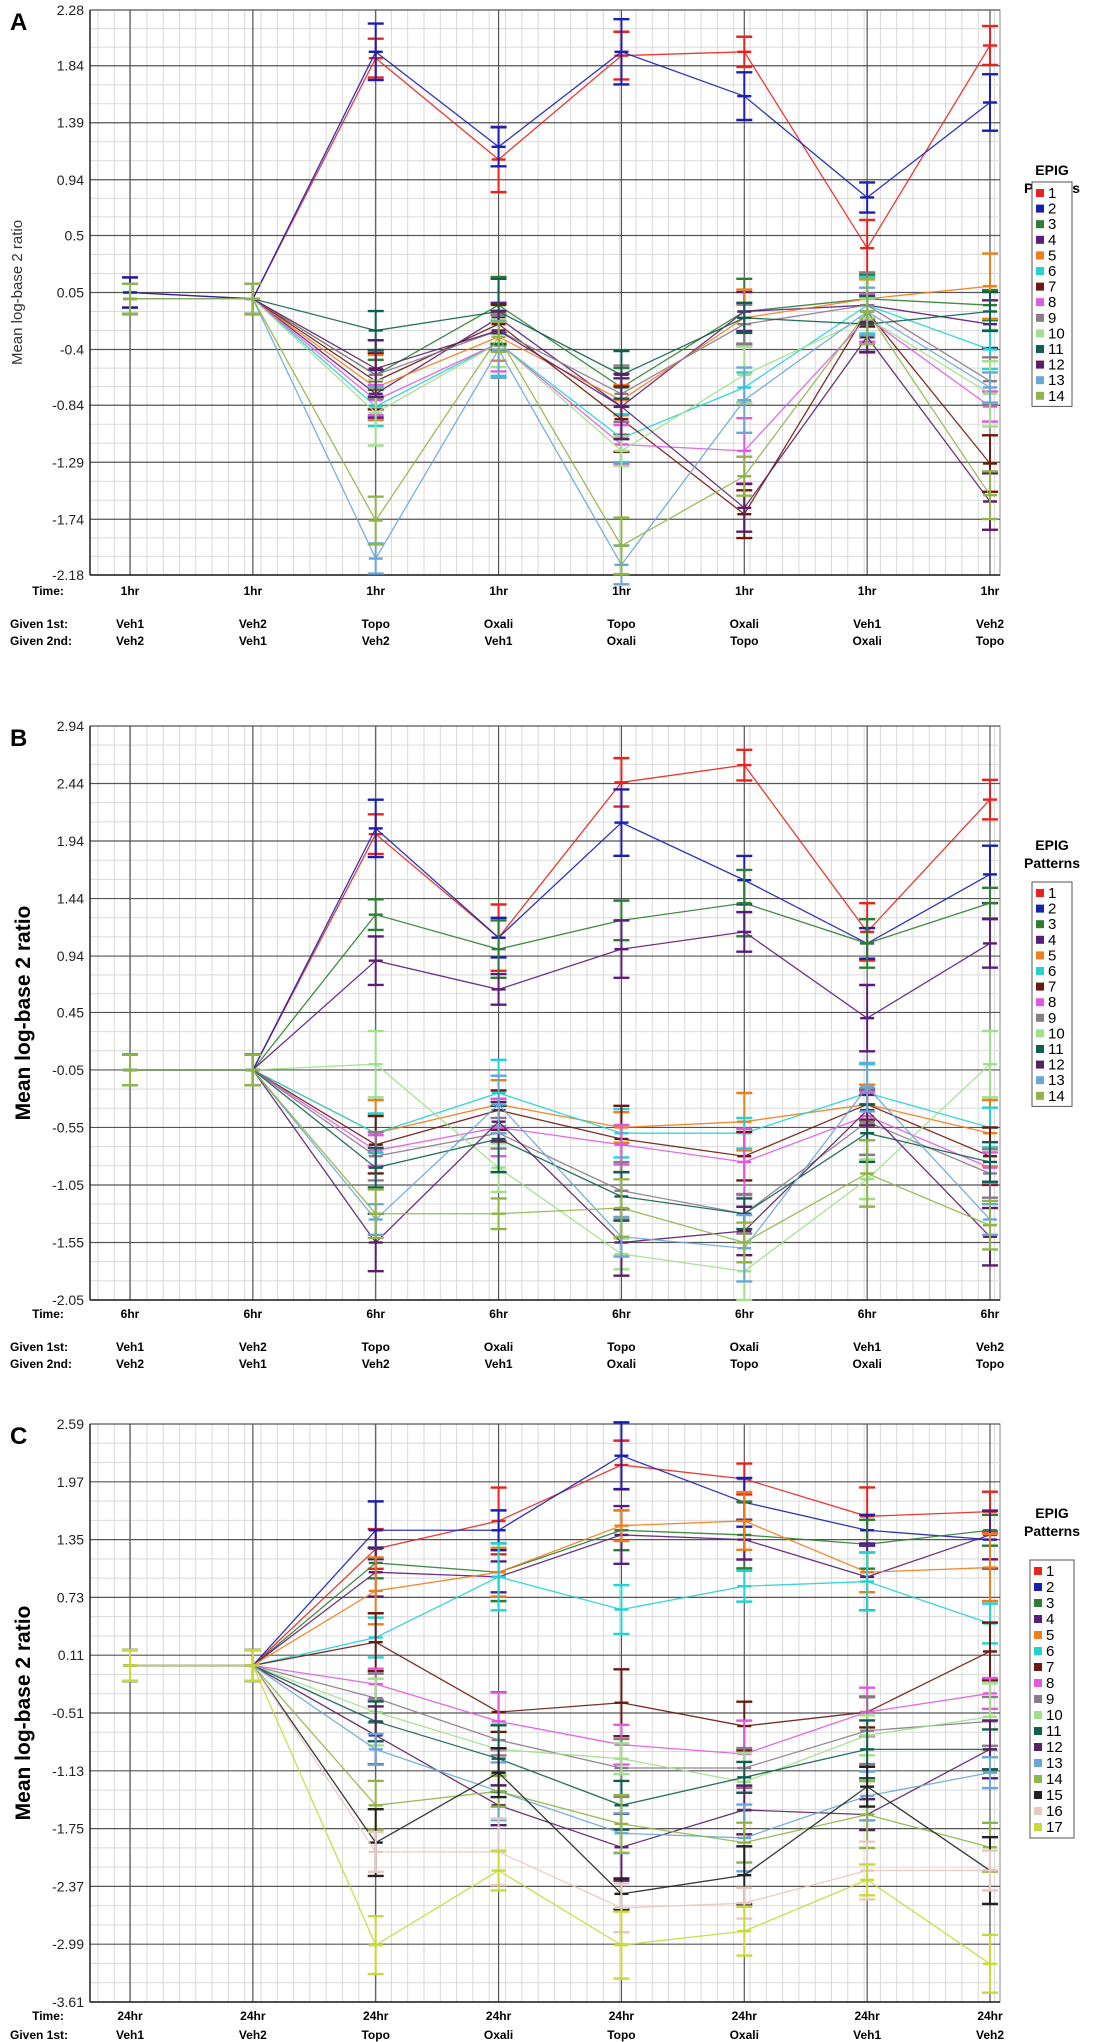 The image size is (1108, 2042). I want to click on legend-item: 2, so click(1044, 1587).